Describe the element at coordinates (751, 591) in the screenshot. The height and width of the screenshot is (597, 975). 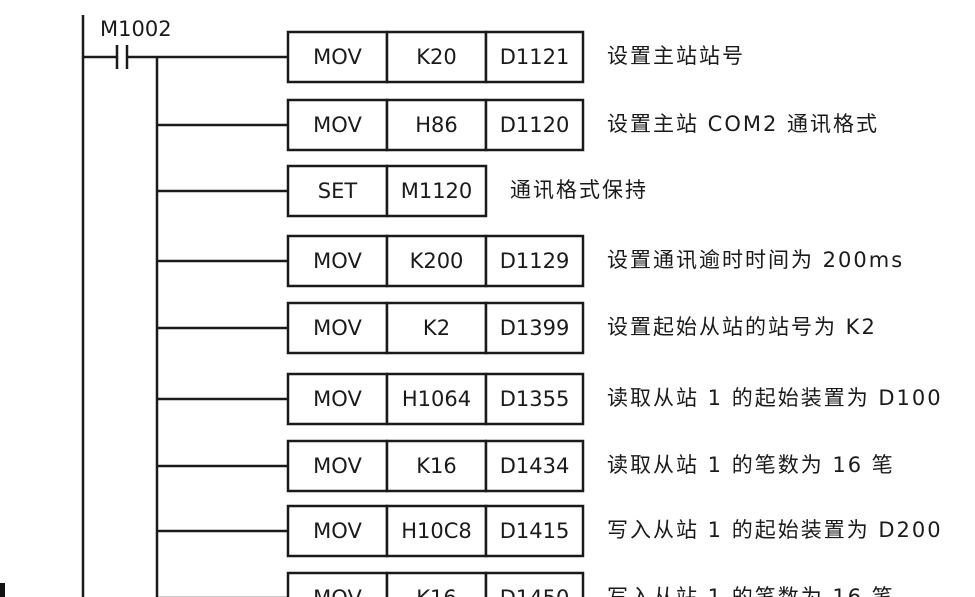
I see `comment: 写入从站 1 的笔数为 16 笔` at that location.